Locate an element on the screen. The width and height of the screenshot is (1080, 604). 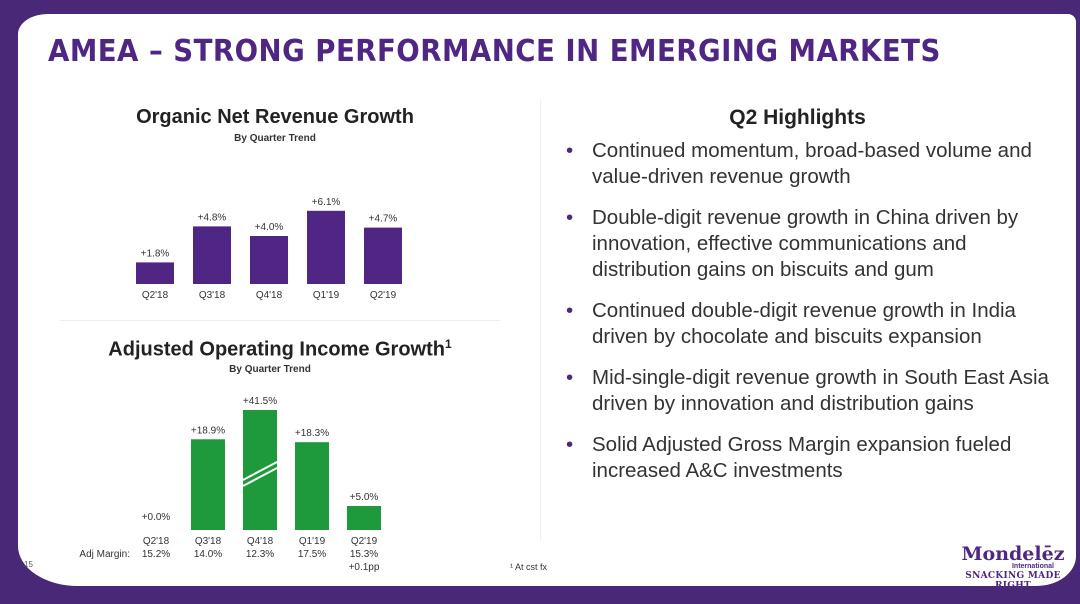
adj-margin-value: 17.5% is located at coordinates (312, 554).